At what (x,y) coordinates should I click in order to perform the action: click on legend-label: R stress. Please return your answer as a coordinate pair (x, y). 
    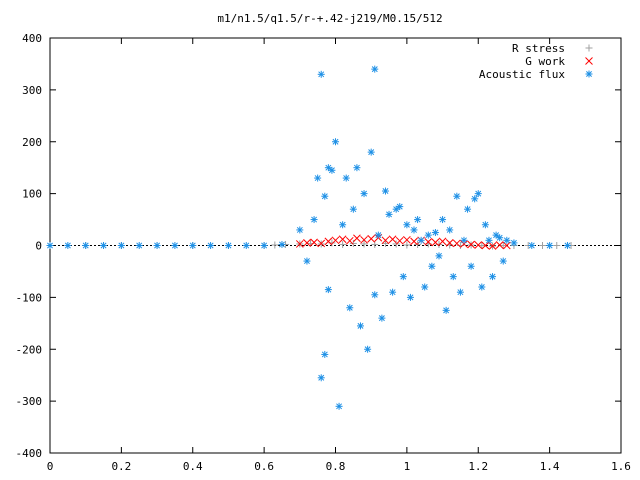
    Looking at the image, I should click on (538, 48).